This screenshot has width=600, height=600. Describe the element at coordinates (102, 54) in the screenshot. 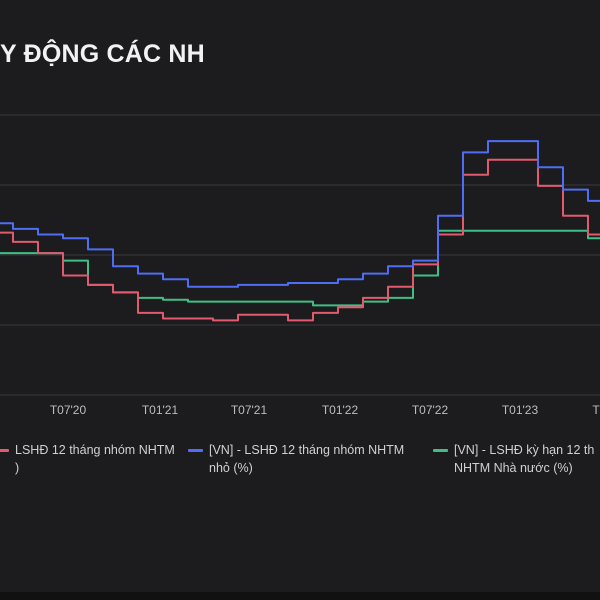

I see `chart-title: Y ĐỘNG CÁC NH` at that location.